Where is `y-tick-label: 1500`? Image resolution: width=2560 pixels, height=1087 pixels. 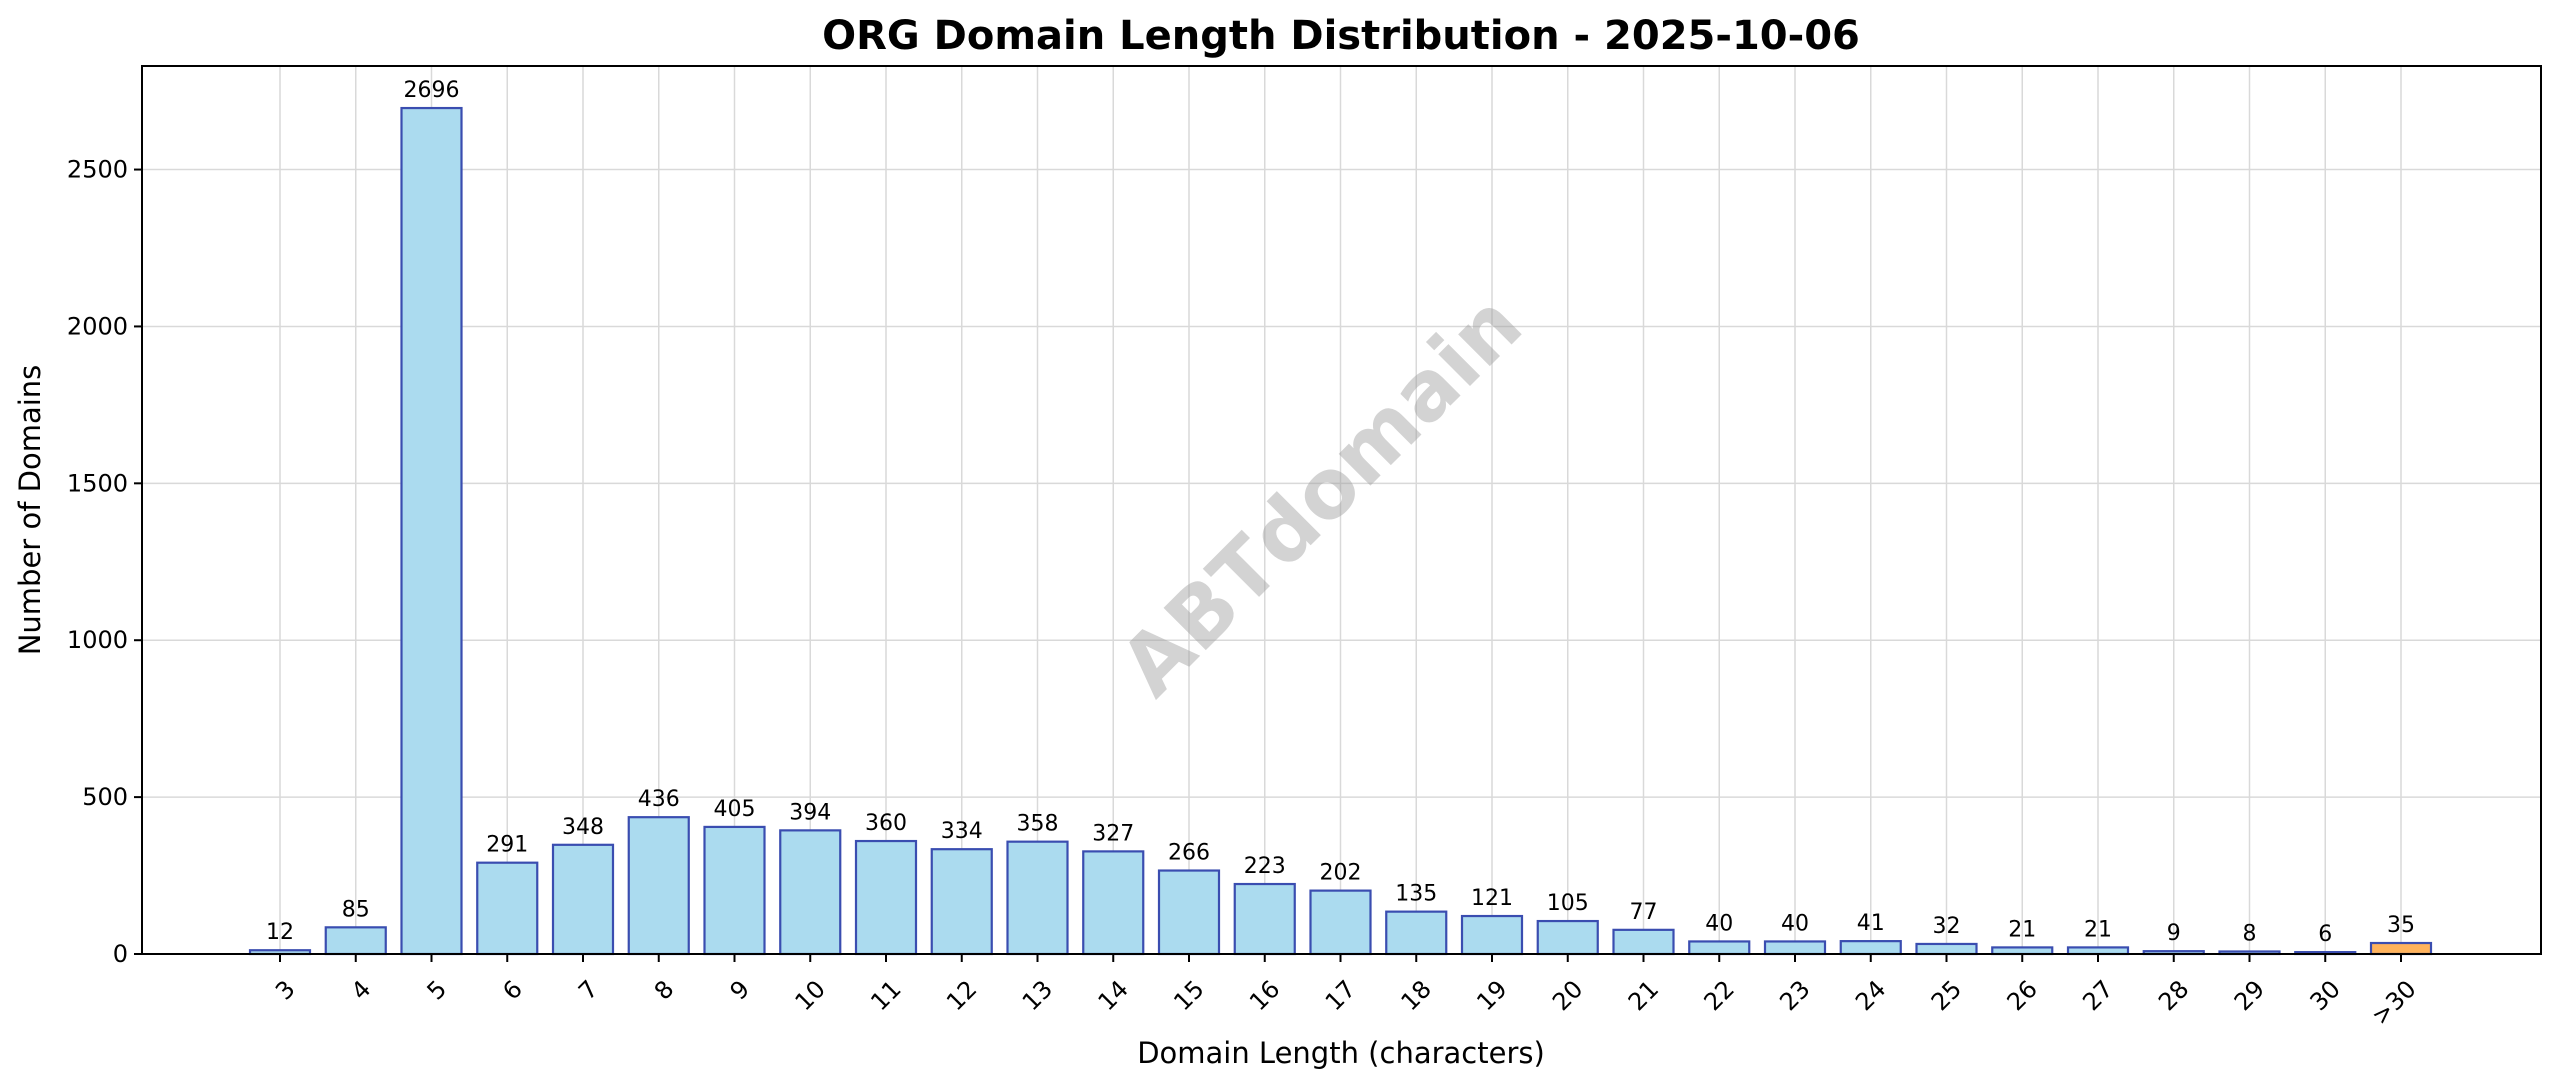 y-tick-label: 1500 is located at coordinates (97, 483).